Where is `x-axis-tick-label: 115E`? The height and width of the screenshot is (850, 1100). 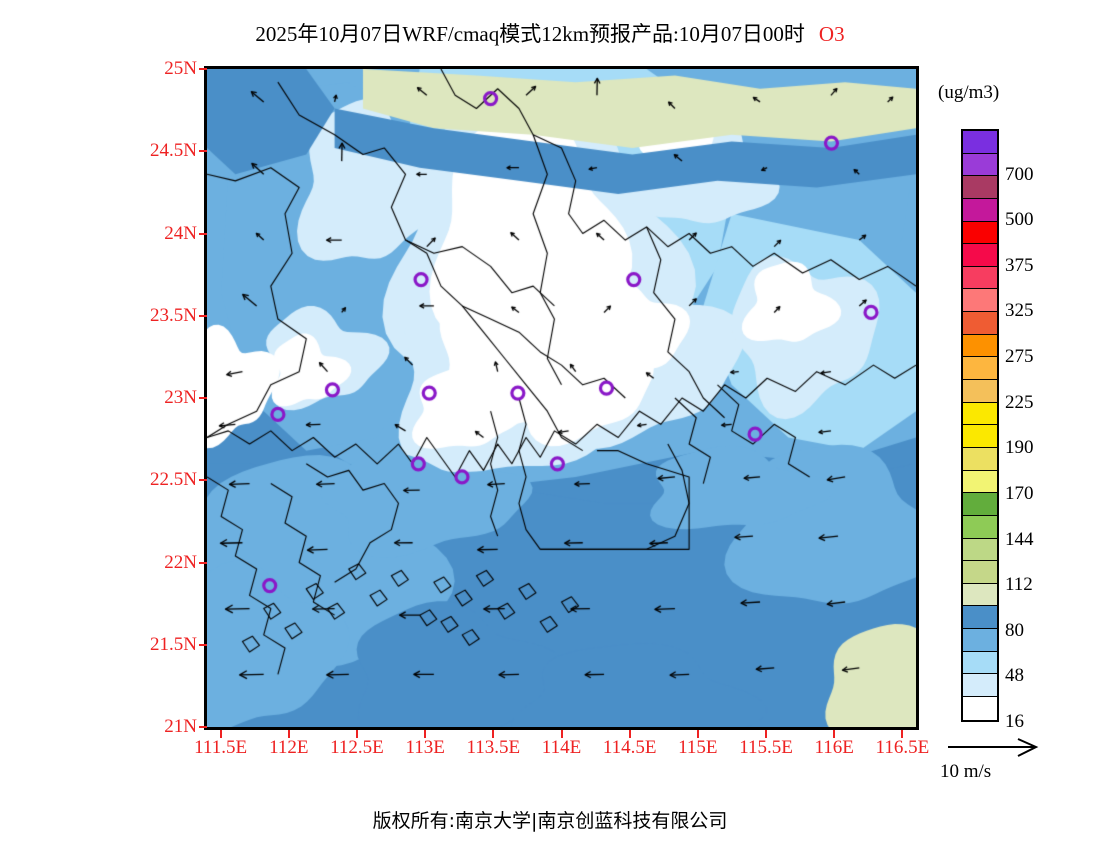 x-axis-tick-label: 115E is located at coordinates (698, 747).